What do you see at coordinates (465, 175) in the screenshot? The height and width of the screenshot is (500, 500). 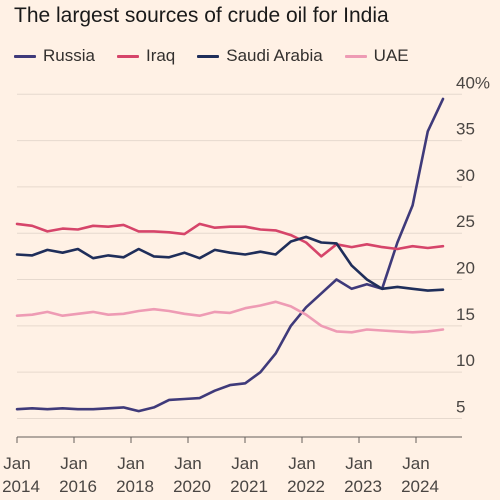 I see `y-tick-label: 30` at bounding box center [465, 175].